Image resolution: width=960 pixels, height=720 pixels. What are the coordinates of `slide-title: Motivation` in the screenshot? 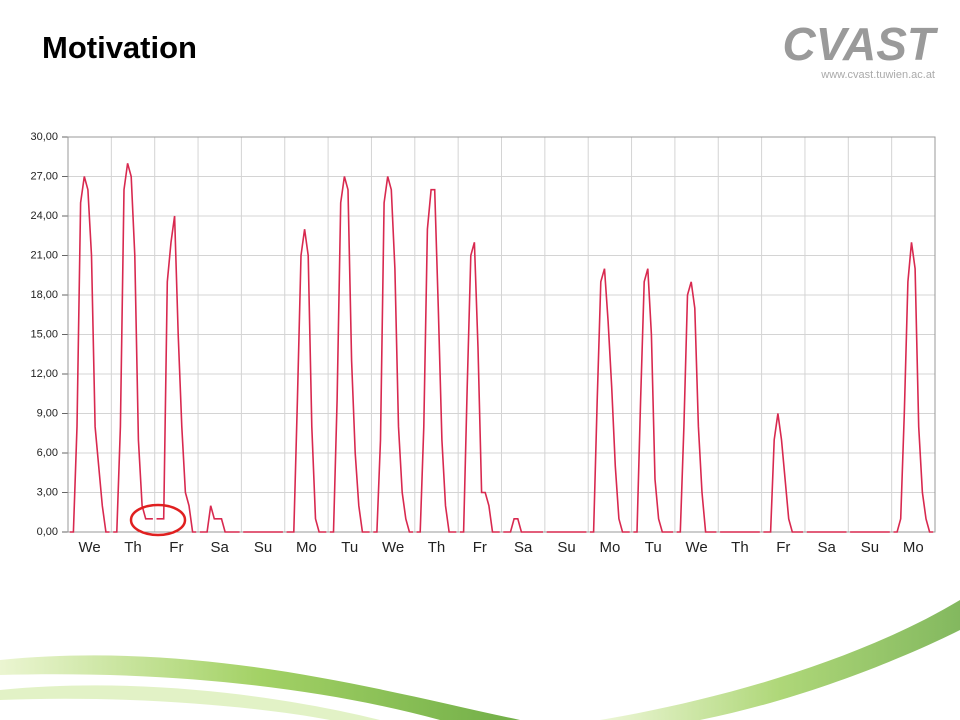 It's located at (119, 47).